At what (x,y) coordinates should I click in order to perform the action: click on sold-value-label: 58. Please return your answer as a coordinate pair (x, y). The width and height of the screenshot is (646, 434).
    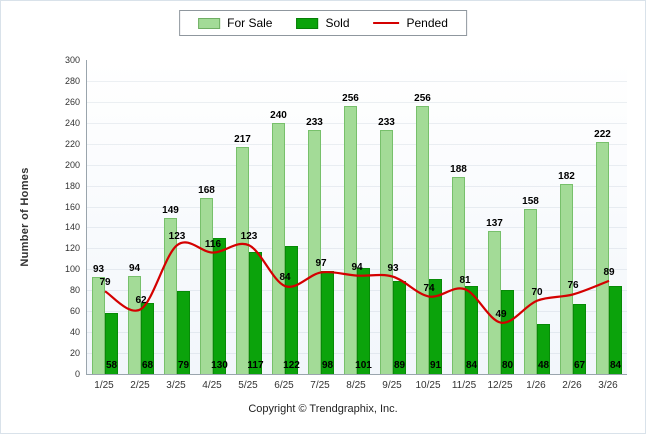
    Looking at the image, I should click on (111, 365).